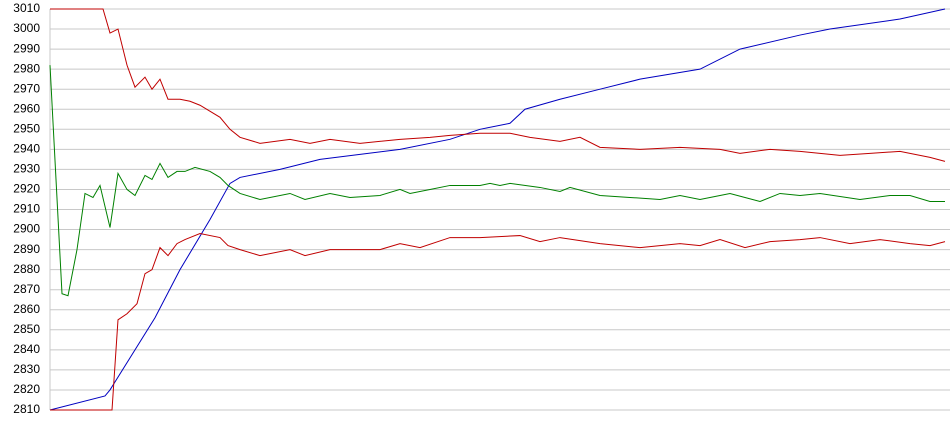 The width and height of the screenshot is (950, 435). What do you see at coordinates (26, 189) in the screenshot?
I see `y-tick-label: 2920` at bounding box center [26, 189].